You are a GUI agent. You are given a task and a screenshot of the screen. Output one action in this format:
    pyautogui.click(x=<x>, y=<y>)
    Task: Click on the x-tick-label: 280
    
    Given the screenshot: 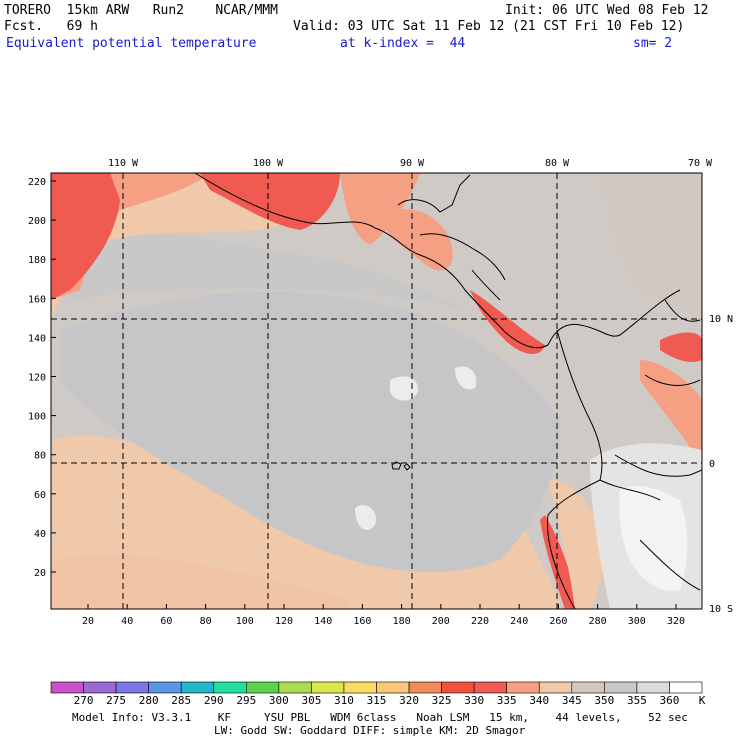 What is the action you would take?
    pyautogui.click(x=598, y=621)
    